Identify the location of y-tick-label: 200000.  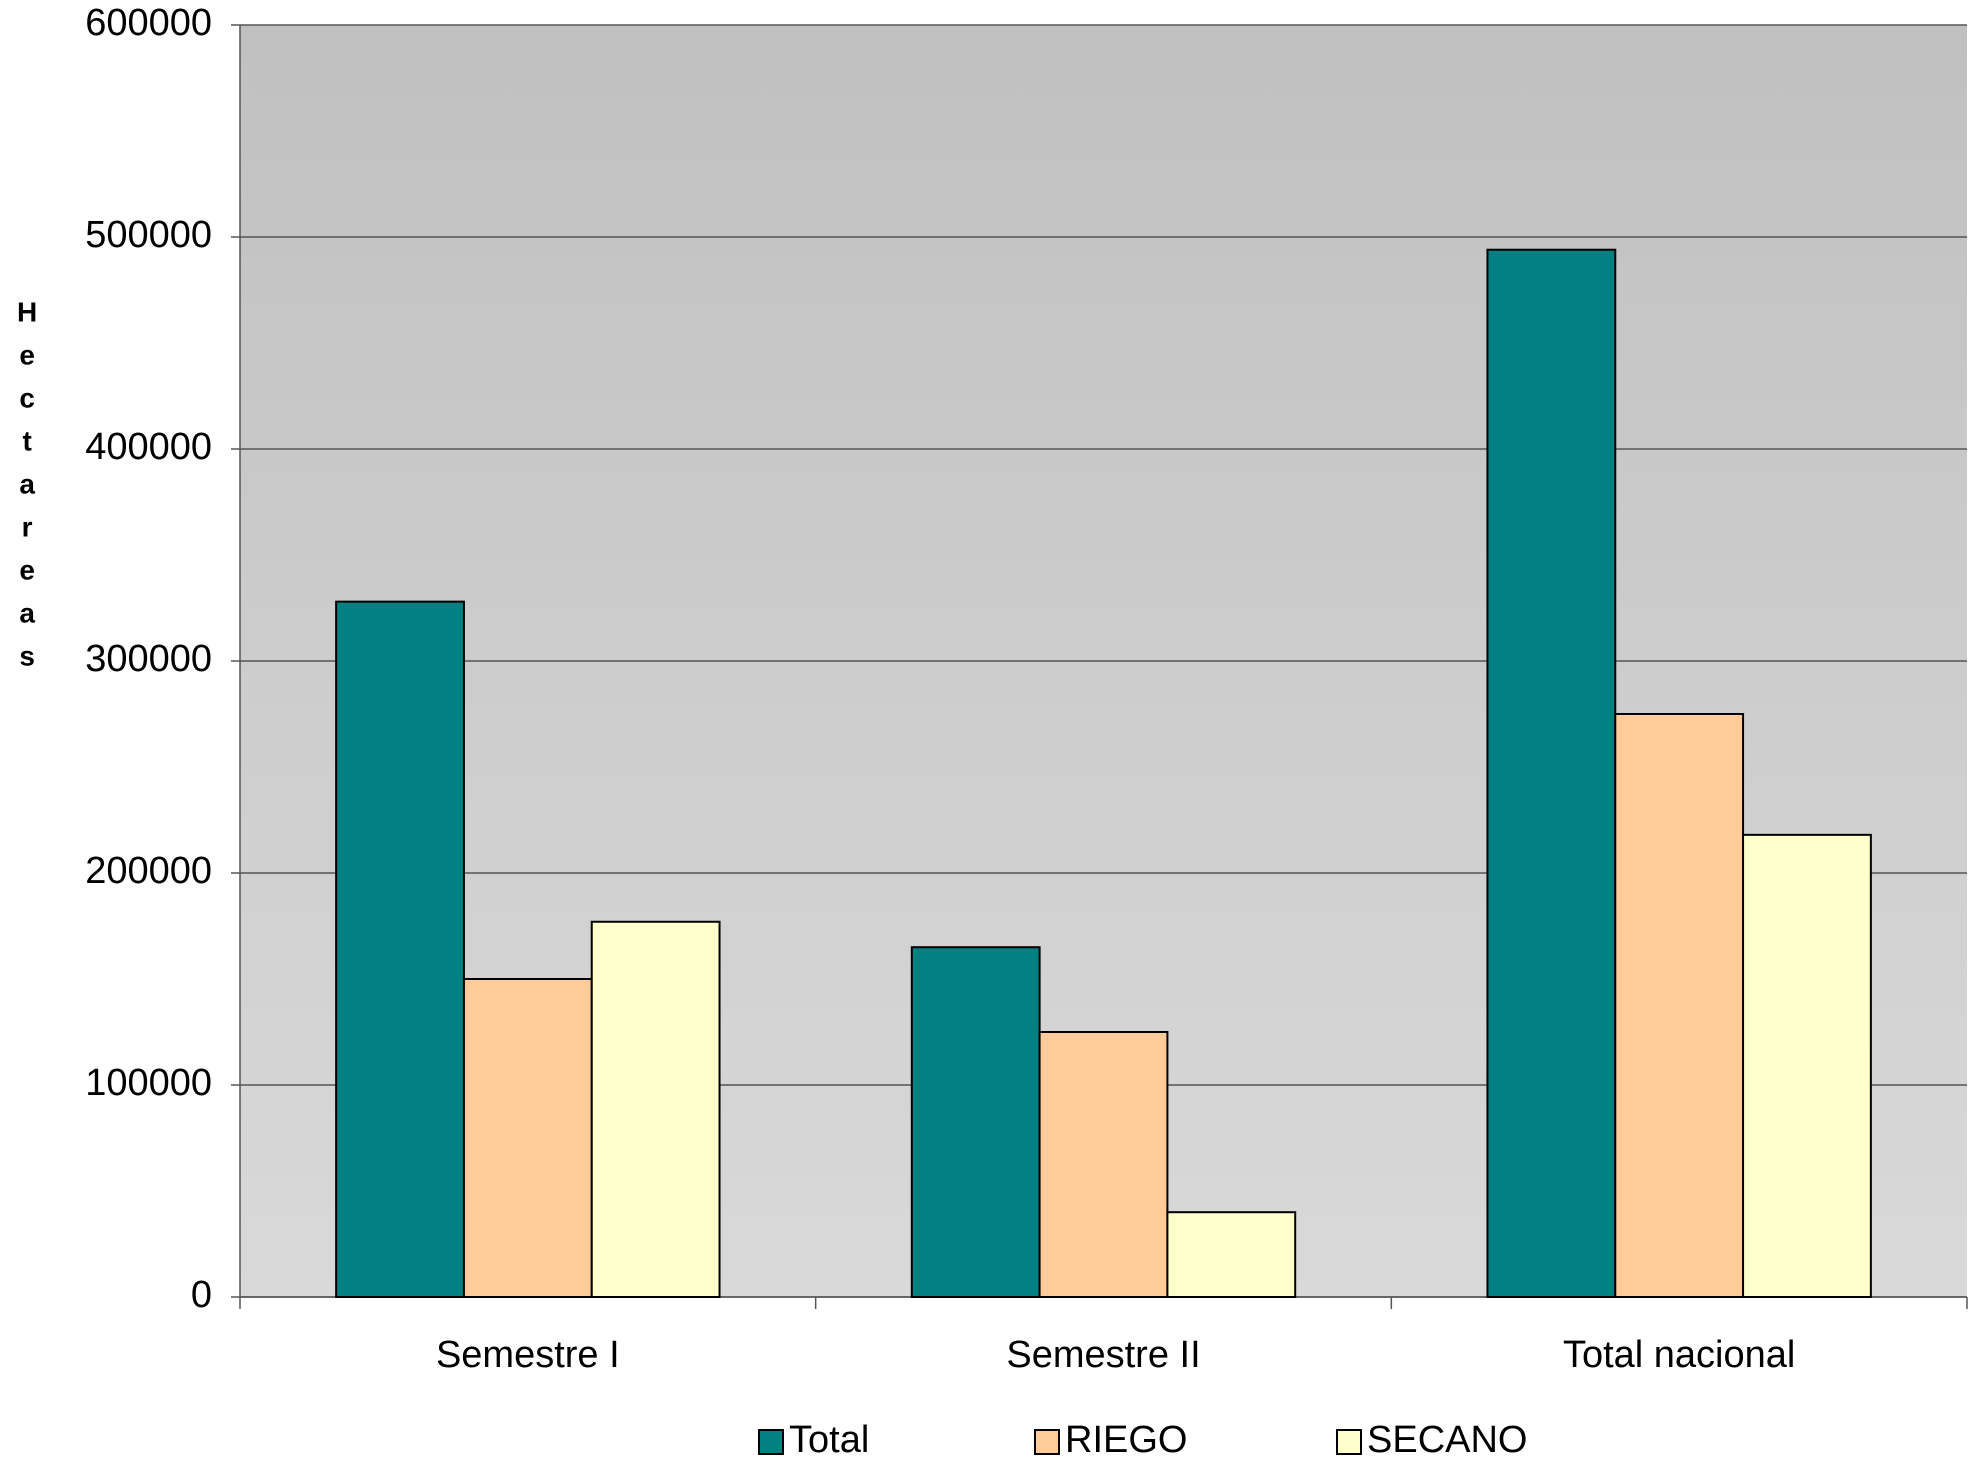
(148, 871).